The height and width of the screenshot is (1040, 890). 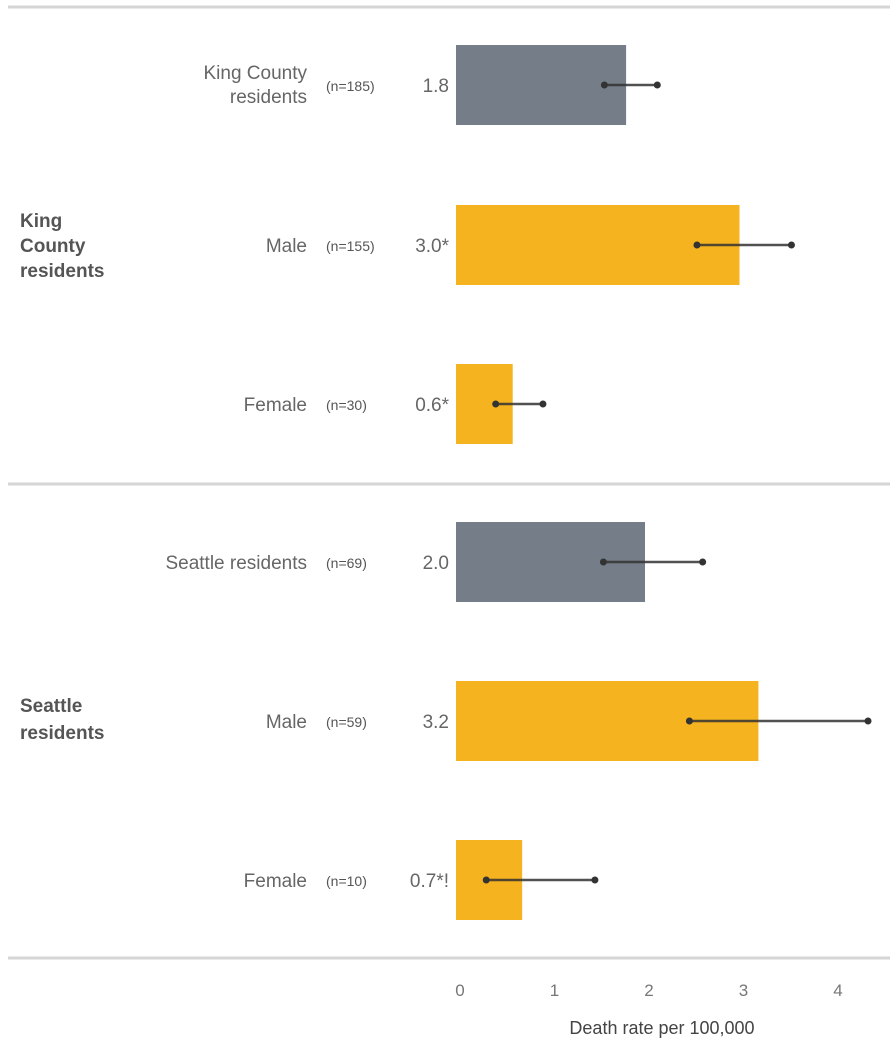 What do you see at coordinates (236, 563) in the screenshot?
I see `category-label: Seattle residents` at bounding box center [236, 563].